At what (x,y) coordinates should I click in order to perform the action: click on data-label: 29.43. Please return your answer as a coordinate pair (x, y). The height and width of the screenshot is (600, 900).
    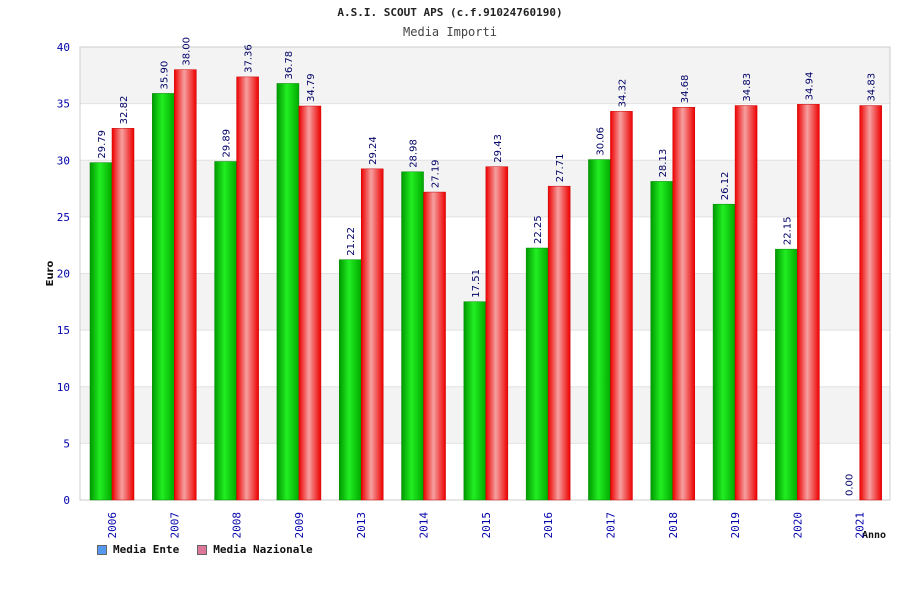
    Looking at the image, I should click on (498, 148).